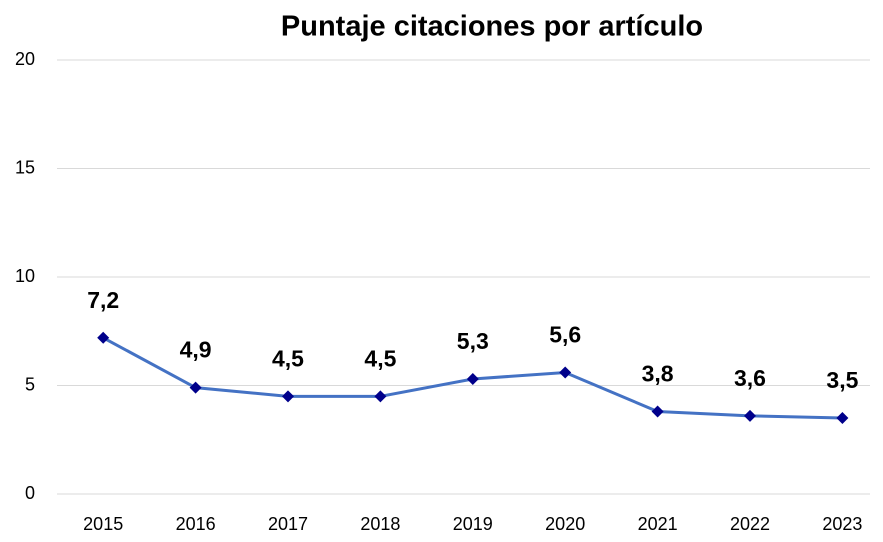 This screenshot has width=883, height=542. I want to click on y-tick-label: 20, so click(25, 59).